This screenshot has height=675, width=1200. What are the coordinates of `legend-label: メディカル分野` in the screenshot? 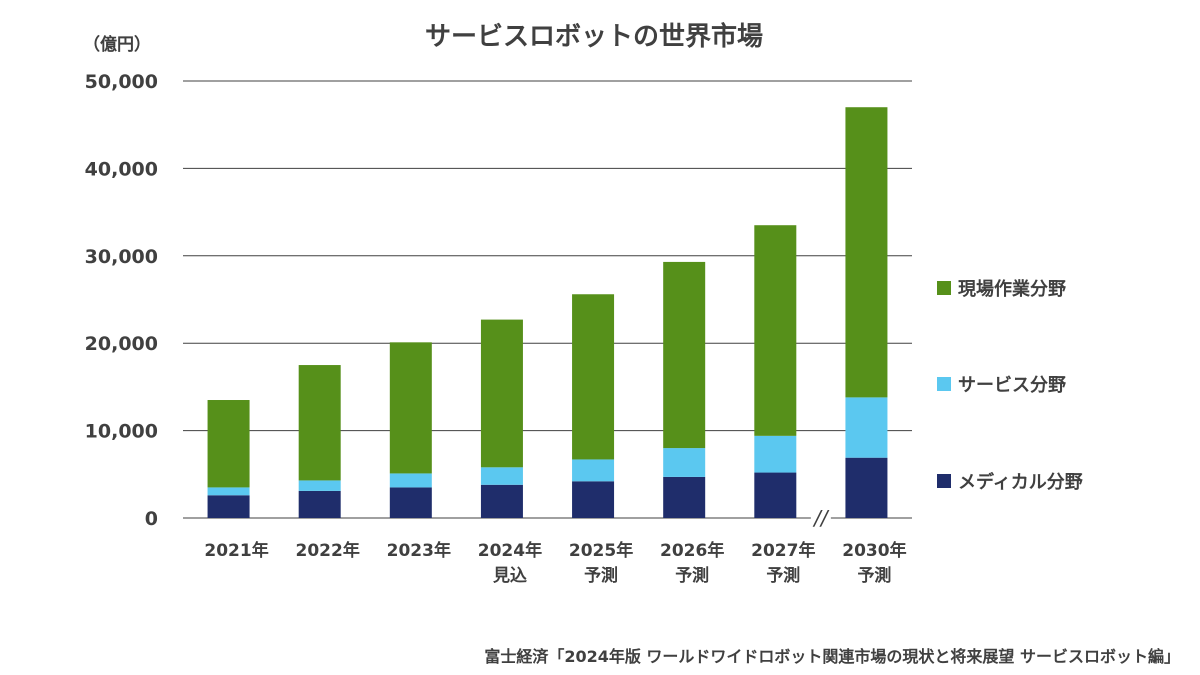 It's located at (1020, 482).